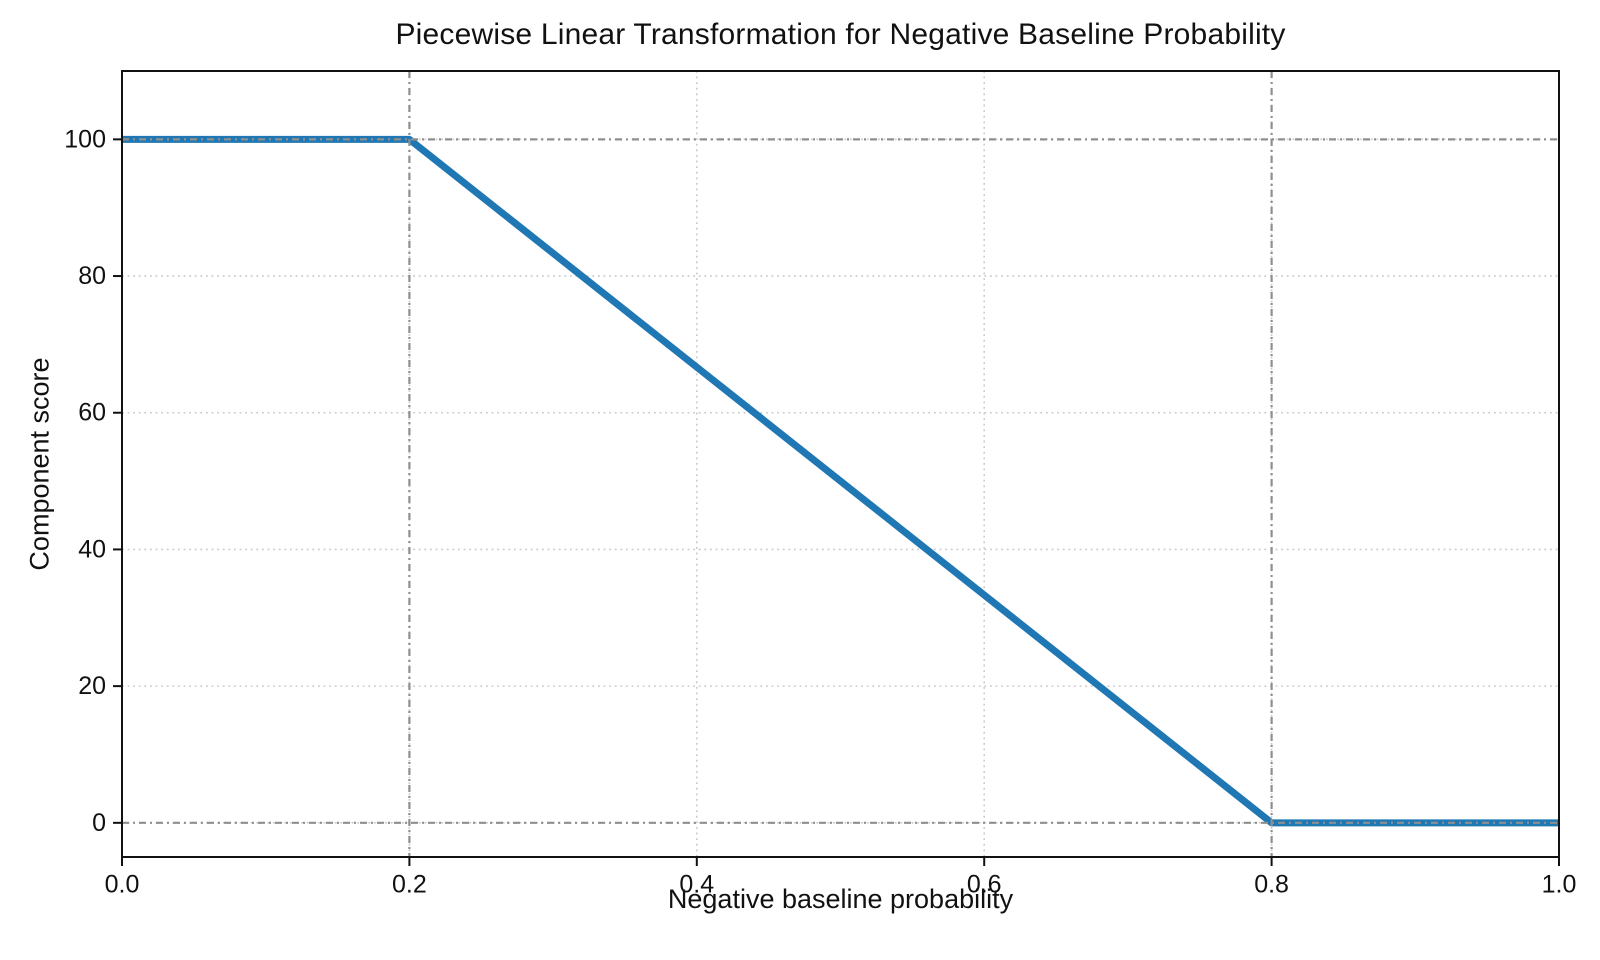 This screenshot has height=960, width=1600. What do you see at coordinates (92, 686) in the screenshot?
I see `y-tick-label: 20` at bounding box center [92, 686].